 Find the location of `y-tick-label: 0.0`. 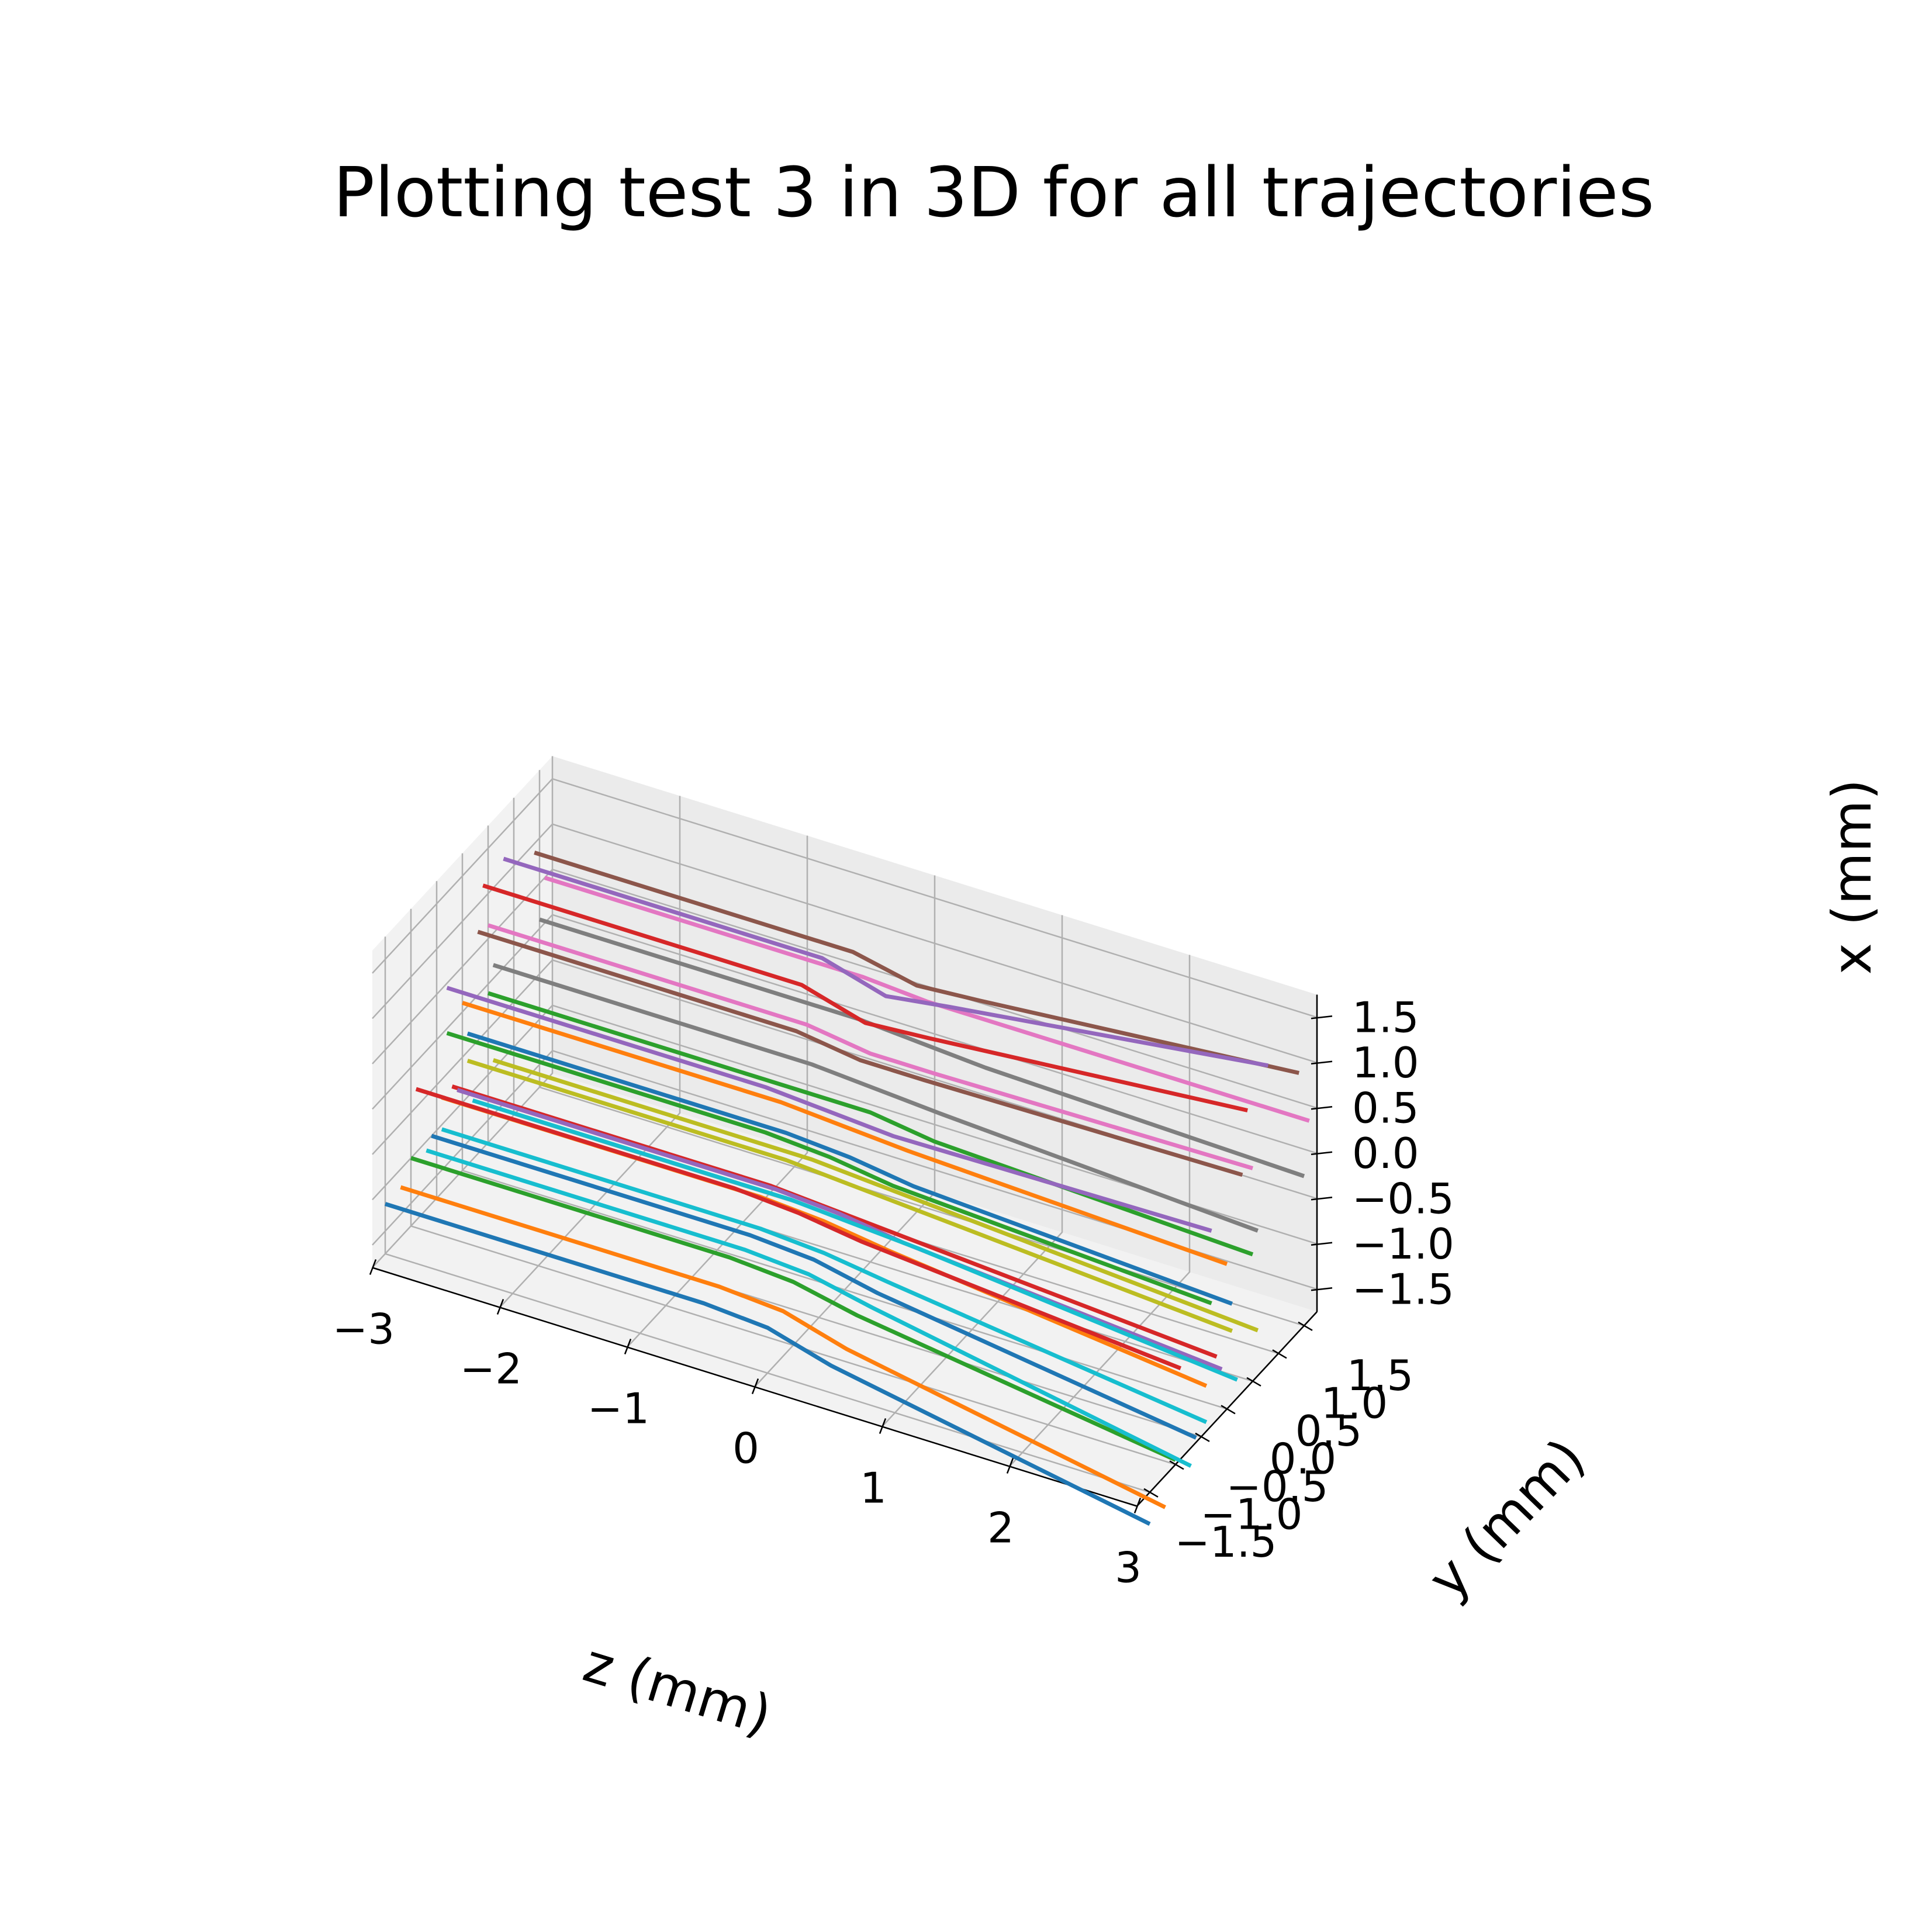

y-tick-label: 0.0 is located at coordinates (1303, 1459).